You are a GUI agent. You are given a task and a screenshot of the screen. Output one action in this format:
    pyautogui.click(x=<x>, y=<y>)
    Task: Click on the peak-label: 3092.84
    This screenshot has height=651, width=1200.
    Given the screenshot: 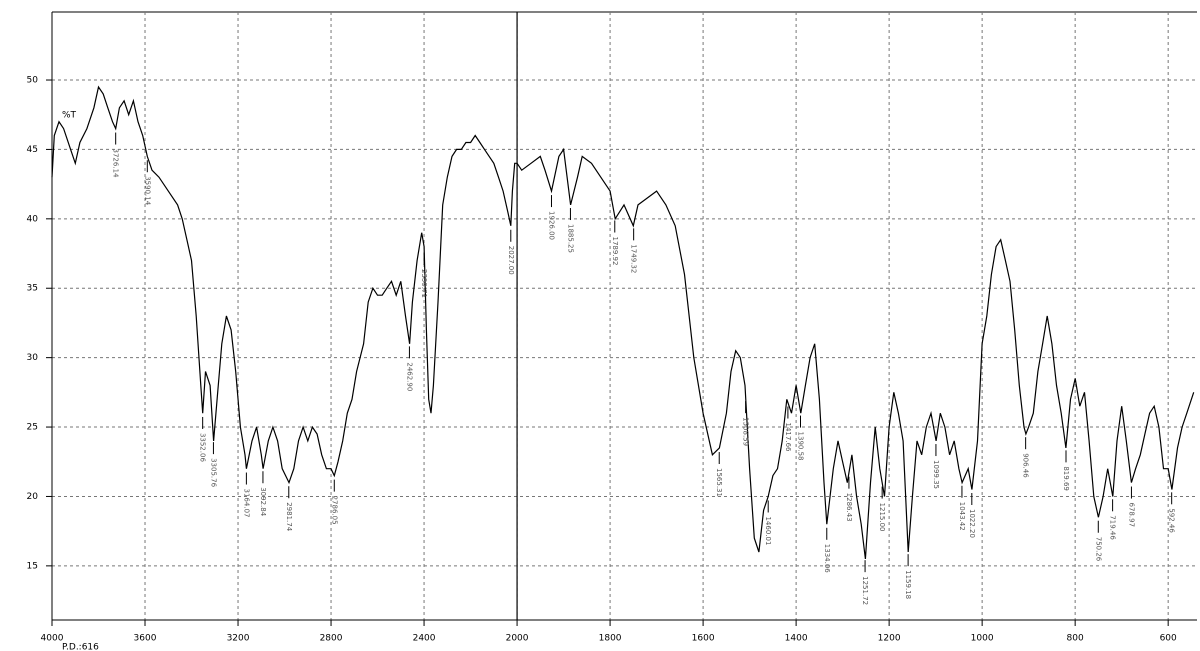 What is the action you would take?
    pyautogui.click(x=263, y=501)
    